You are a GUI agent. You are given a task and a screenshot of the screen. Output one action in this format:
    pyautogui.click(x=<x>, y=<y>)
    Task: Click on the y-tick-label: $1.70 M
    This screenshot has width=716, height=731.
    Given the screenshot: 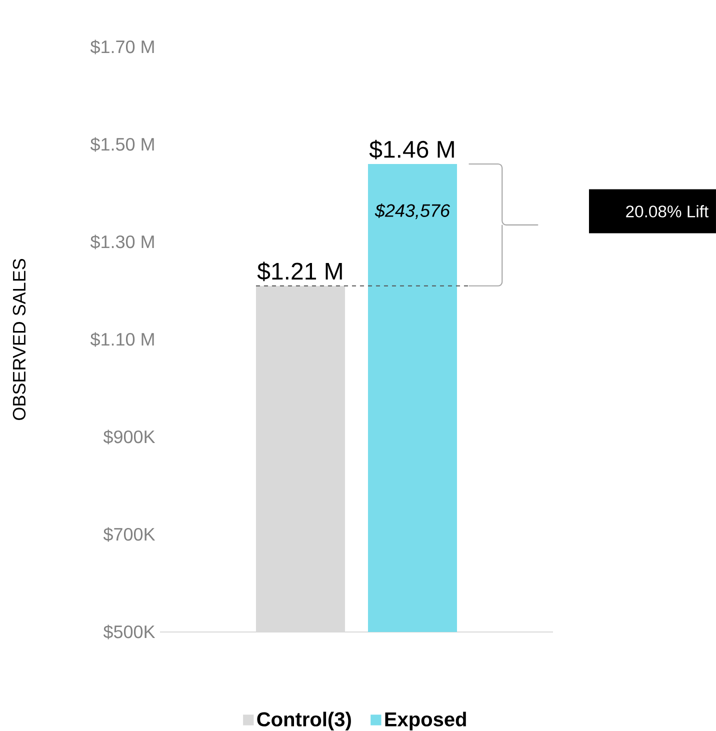 What is the action you would take?
    pyautogui.click(x=122, y=47)
    